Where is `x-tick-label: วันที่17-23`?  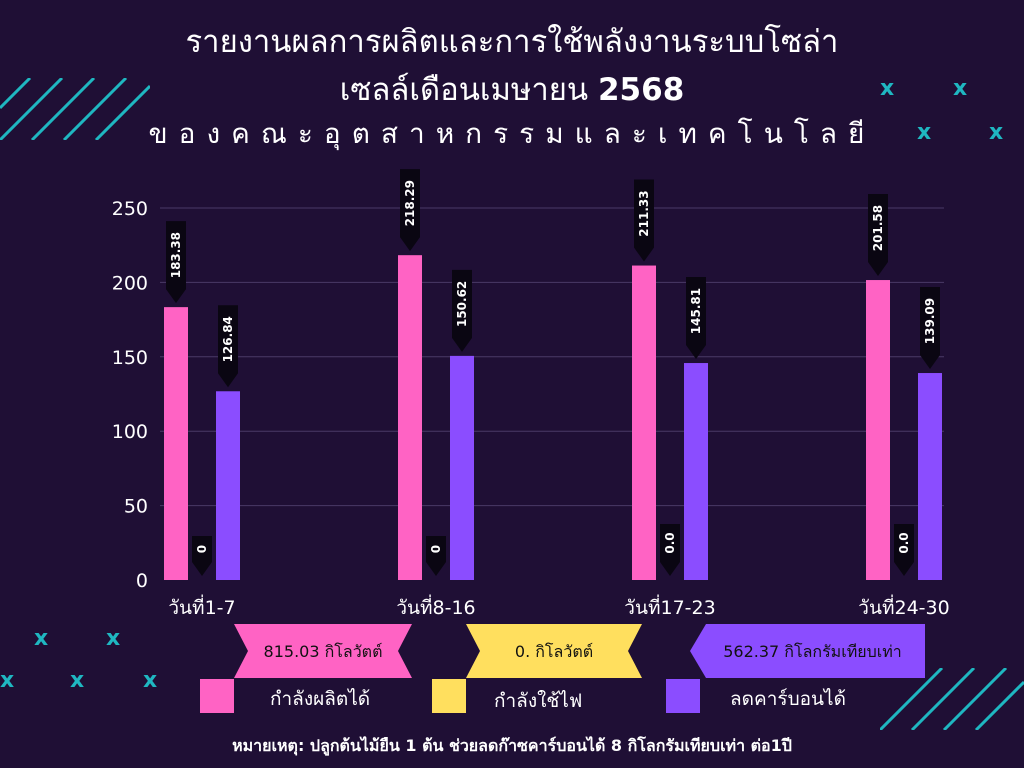
x-tick-label: วันที่17-23 is located at coordinates (669, 606).